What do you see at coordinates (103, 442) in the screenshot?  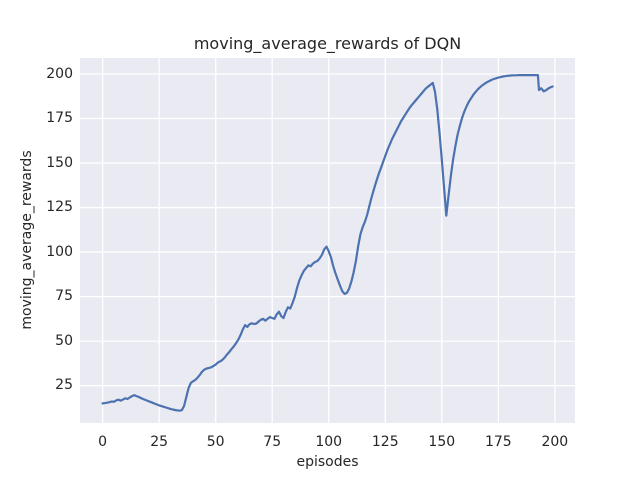 I see `x-tick-label: 0` at bounding box center [103, 442].